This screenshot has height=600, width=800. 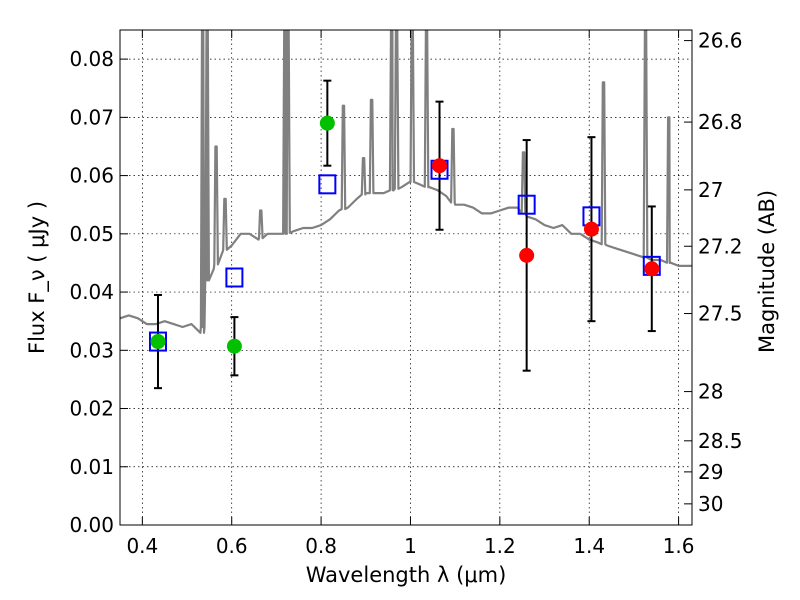 What do you see at coordinates (321, 546) in the screenshot?
I see `x-tick-label: 0.8` at bounding box center [321, 546].